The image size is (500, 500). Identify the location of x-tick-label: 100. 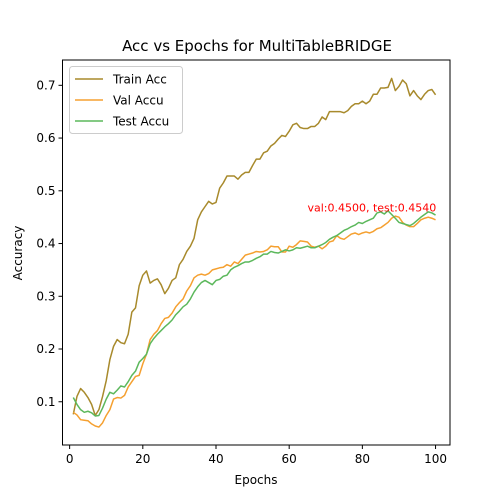
(435, 459).